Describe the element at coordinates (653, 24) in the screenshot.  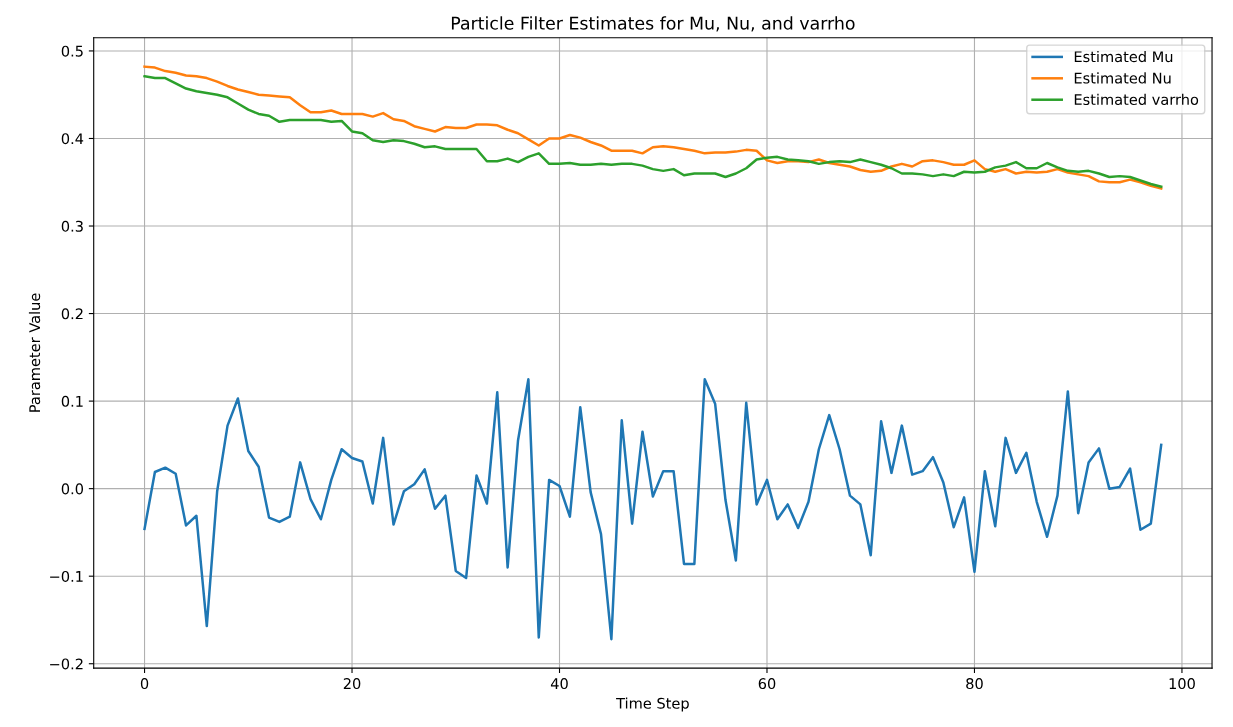
I see `chart-title: Particle Filter Estimates for Mu, Nu, and varrho` at that location.